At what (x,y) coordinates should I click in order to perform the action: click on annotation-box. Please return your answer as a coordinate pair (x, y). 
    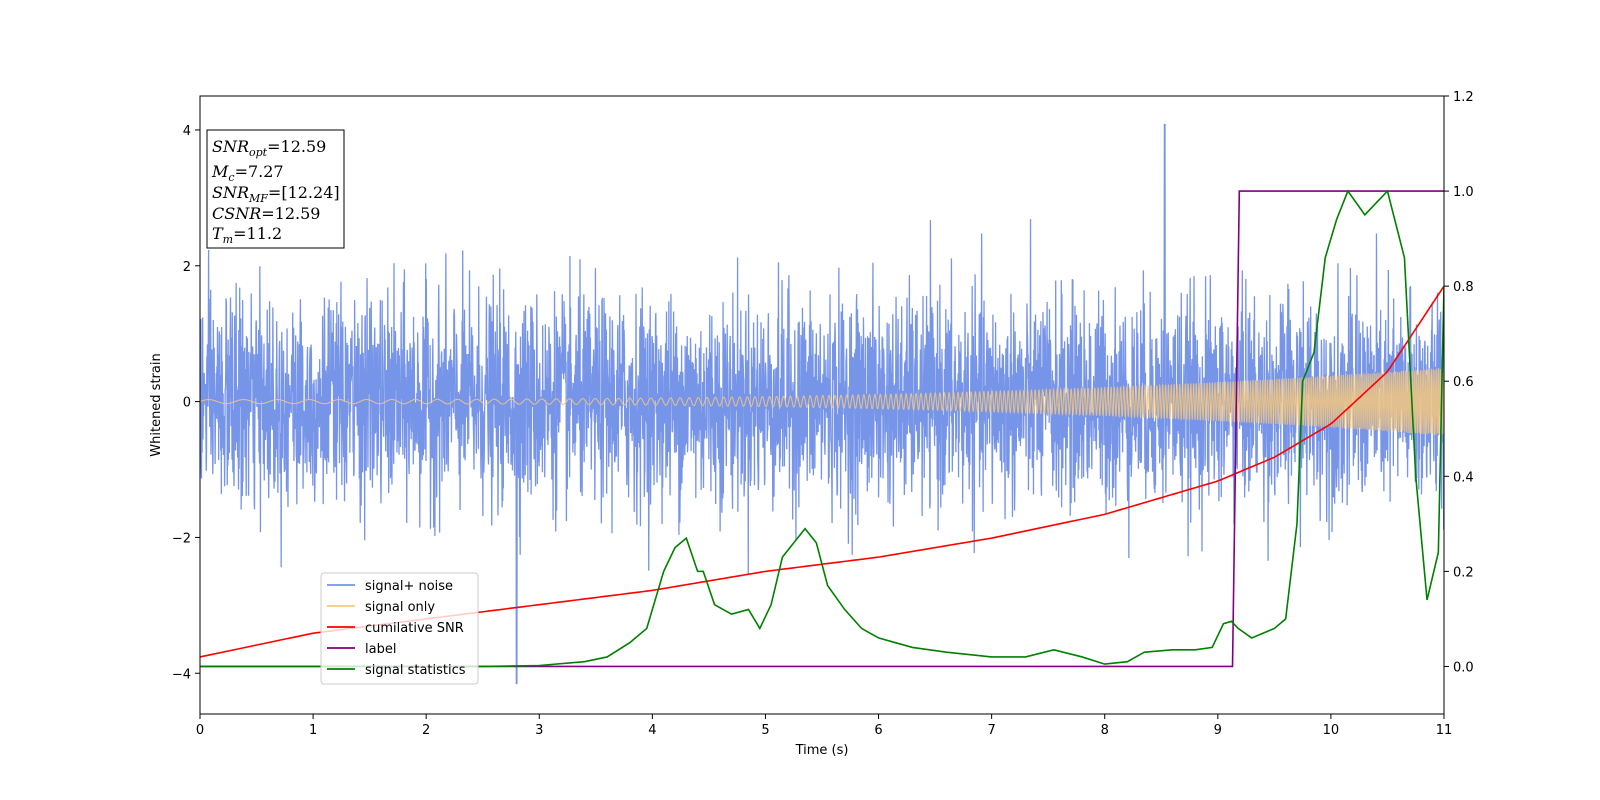
    Looking at the image, I should click on (275, 189).